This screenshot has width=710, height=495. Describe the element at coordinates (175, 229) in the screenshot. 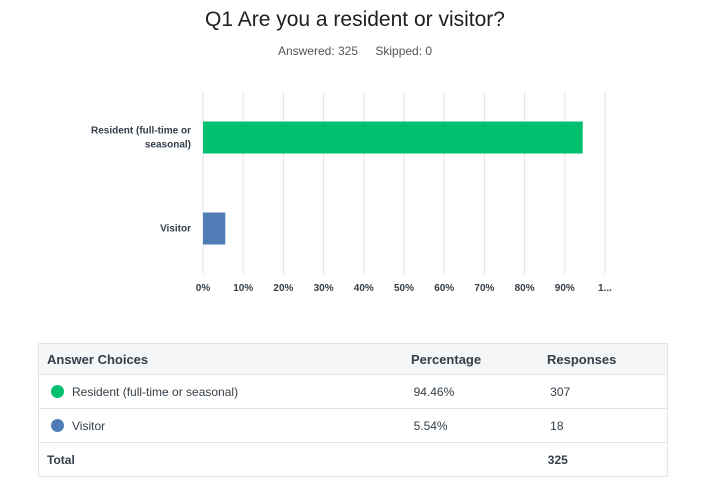

I see `category-label: Visitor` at that location.